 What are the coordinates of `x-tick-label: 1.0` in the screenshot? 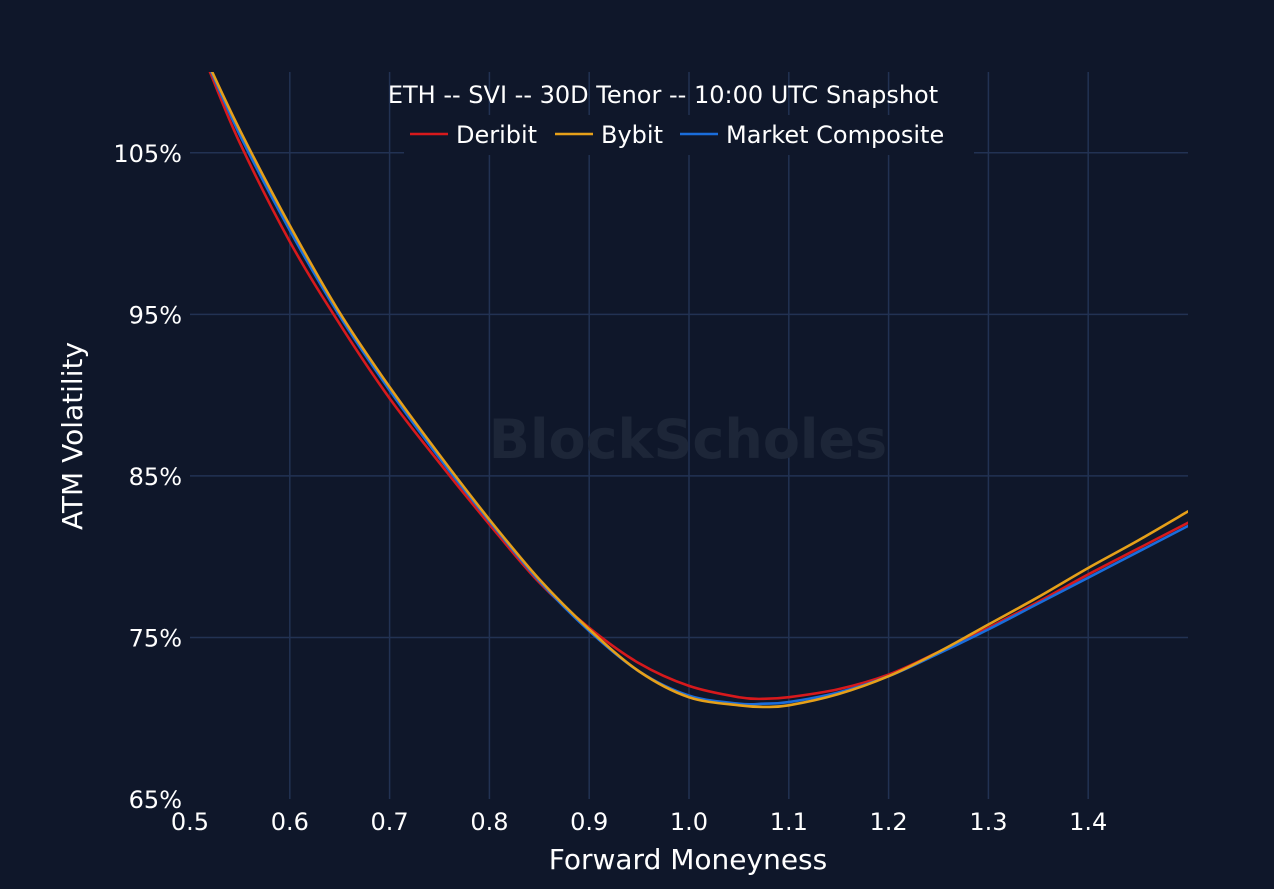 It's located at (689, 822).